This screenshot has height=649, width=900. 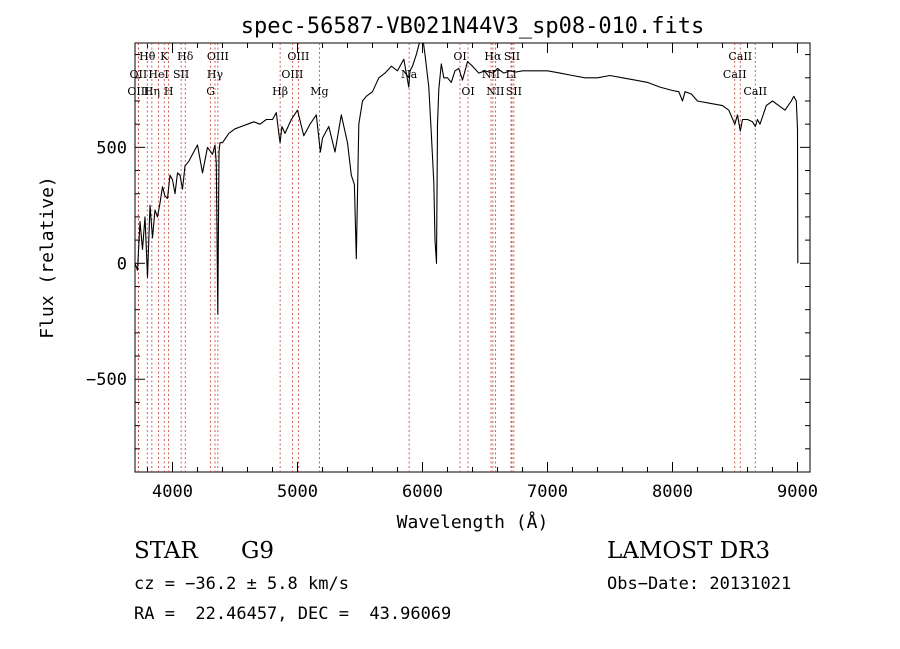 What do you see at coordinates (422, 492) in the screenshot?
I see `x-tick-label: 6000` at bounding box center [422, 492].